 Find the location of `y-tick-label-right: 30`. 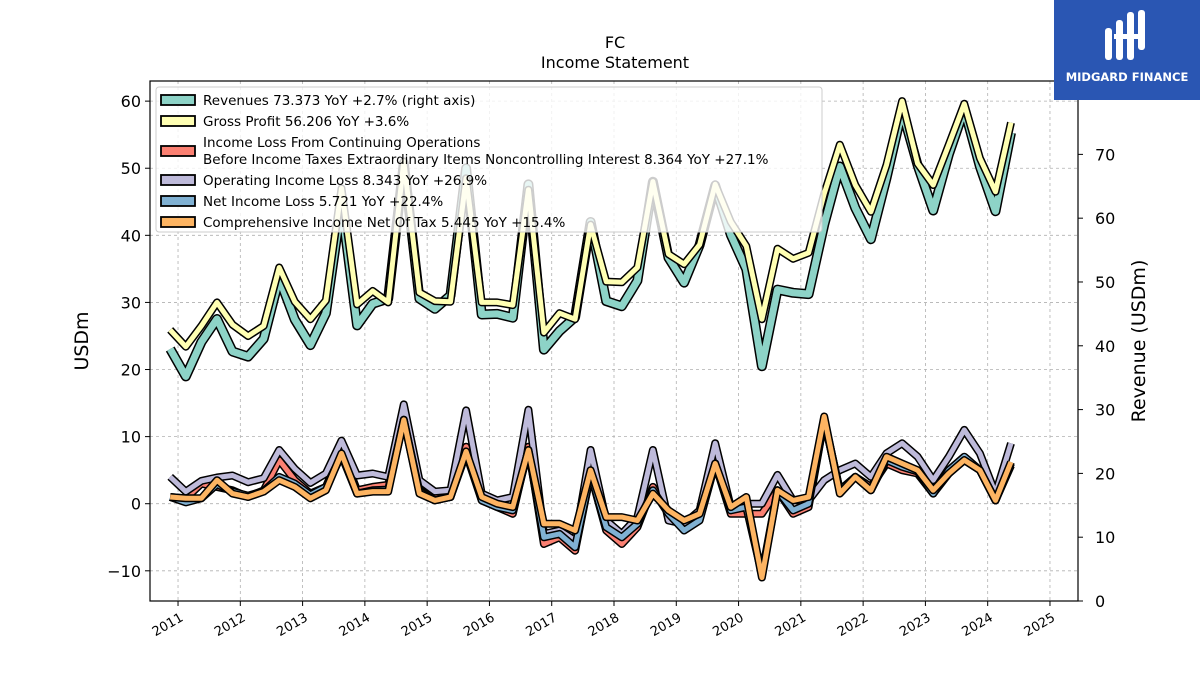

y-tick-label-right: 30 is located at coordinates (1105, 410).